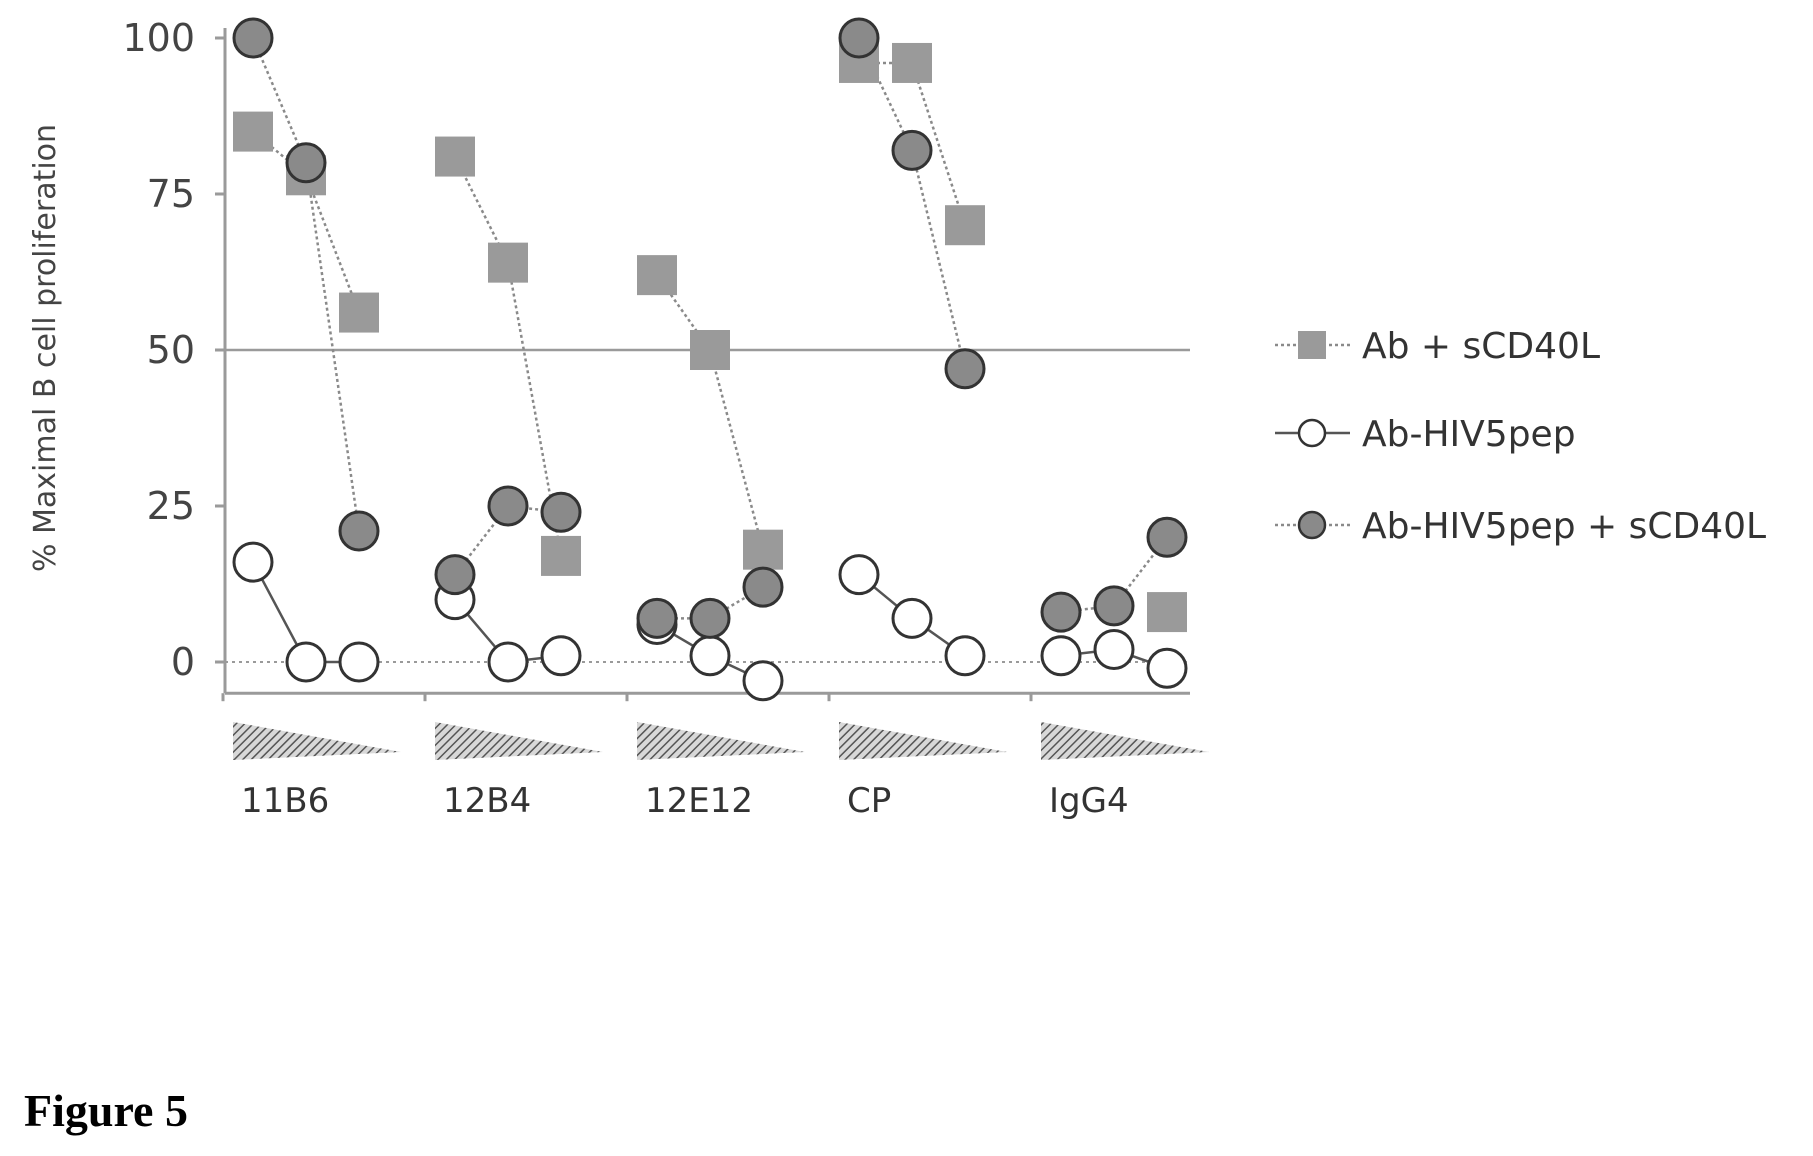 This screenshot has height=1156, width=1813. What do you see at coordinates (1089, 801) in the screenshot?
I see `category-label: IgG4` at bounding box center [1089, 801].